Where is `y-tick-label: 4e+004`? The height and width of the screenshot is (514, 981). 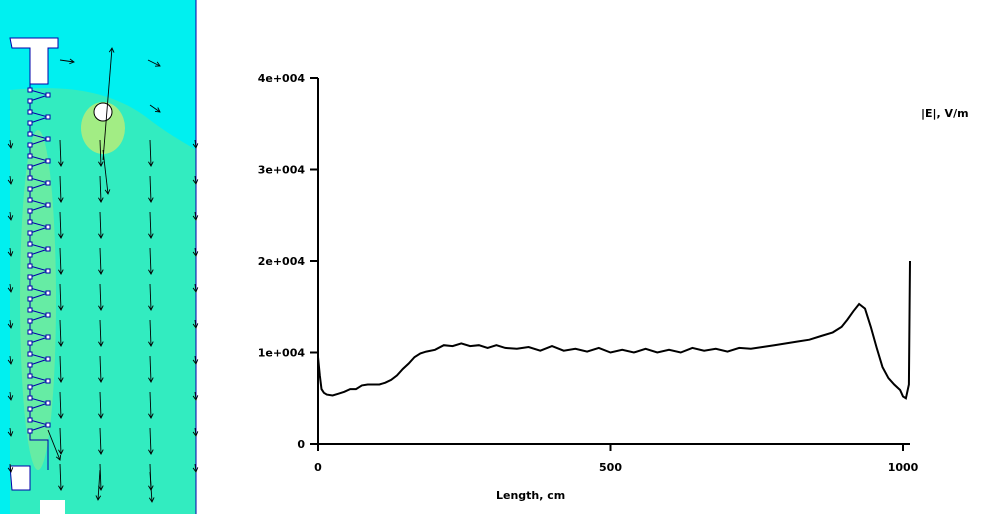
y-tick-label: 4e+004 is located at coordinates (282, 78).